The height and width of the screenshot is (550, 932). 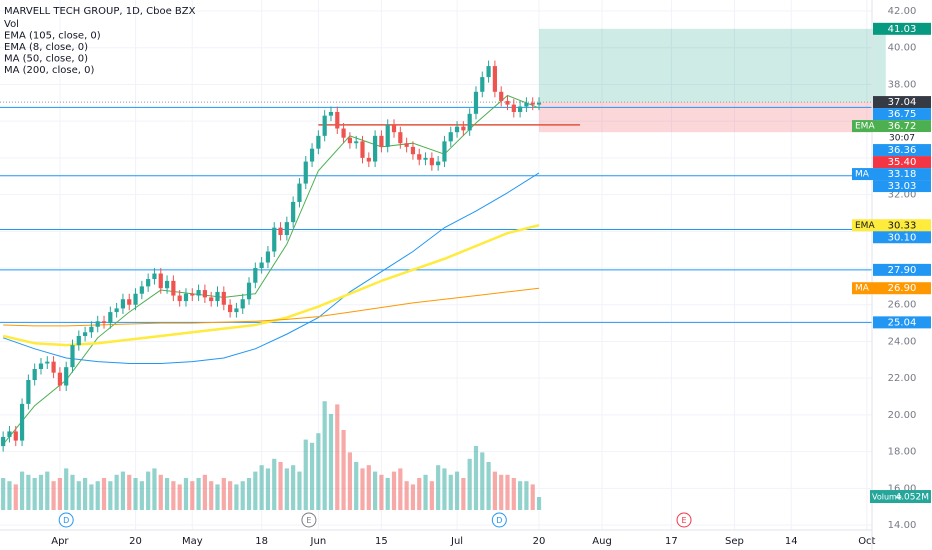 What do you see at coordinates (712, 117) in the screenshot?
I see `stop-zone` at bounding box center [712, 117].